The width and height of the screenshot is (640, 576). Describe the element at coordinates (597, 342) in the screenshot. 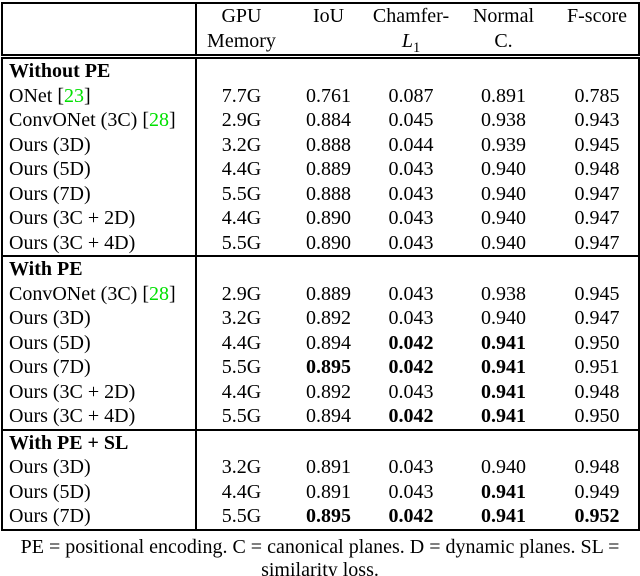

I see `value-cell-f-score: 0.950` at that location.